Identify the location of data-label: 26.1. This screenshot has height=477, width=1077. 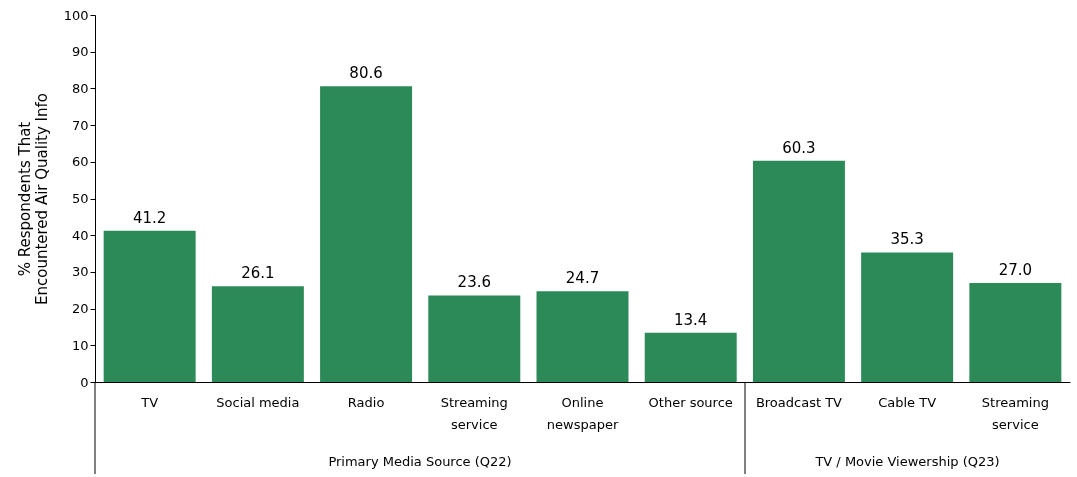
(258, 273).